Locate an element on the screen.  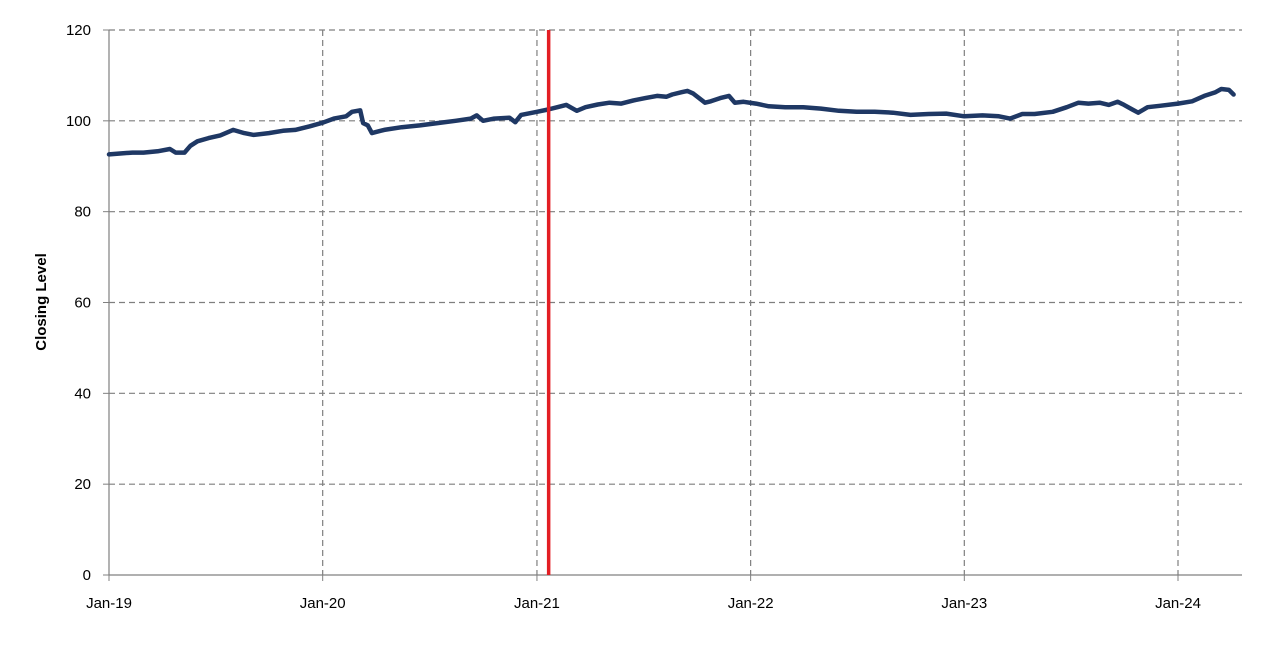
y-tick-label: 60 is located at coordinates (82, 303).